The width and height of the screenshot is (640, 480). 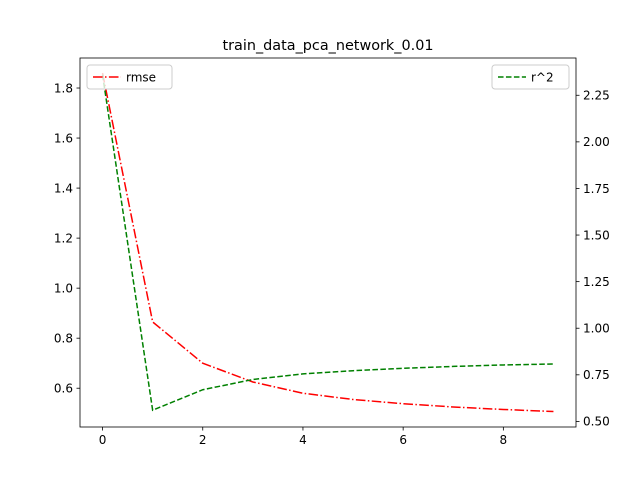 I want to click on chart-title: train_data_pca_network_0.01, so click(x=327, y=46).